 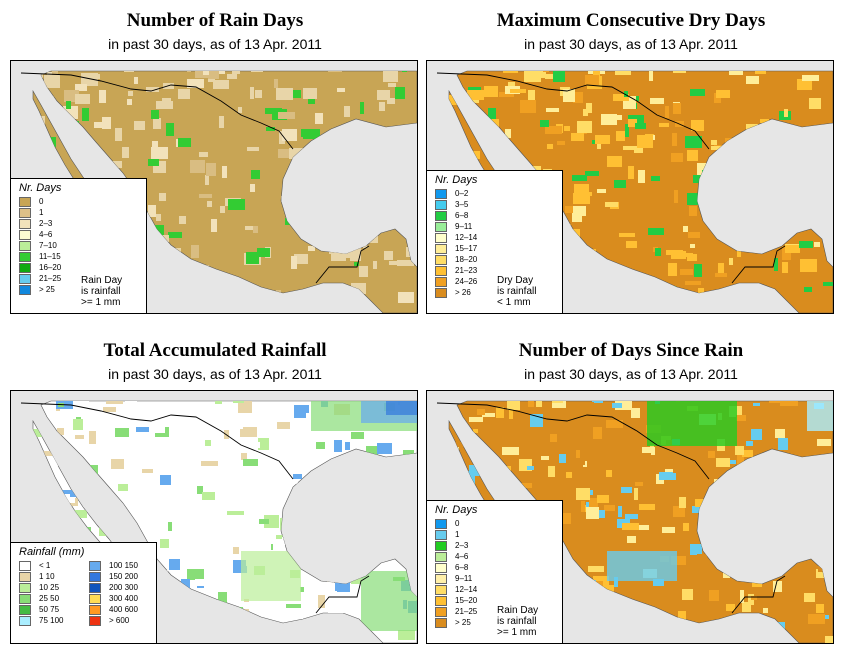 What do you see at coordinates (494, 270) in the screenshot?
I see `legend-row: 21–23` at bounding box center [494, 270].